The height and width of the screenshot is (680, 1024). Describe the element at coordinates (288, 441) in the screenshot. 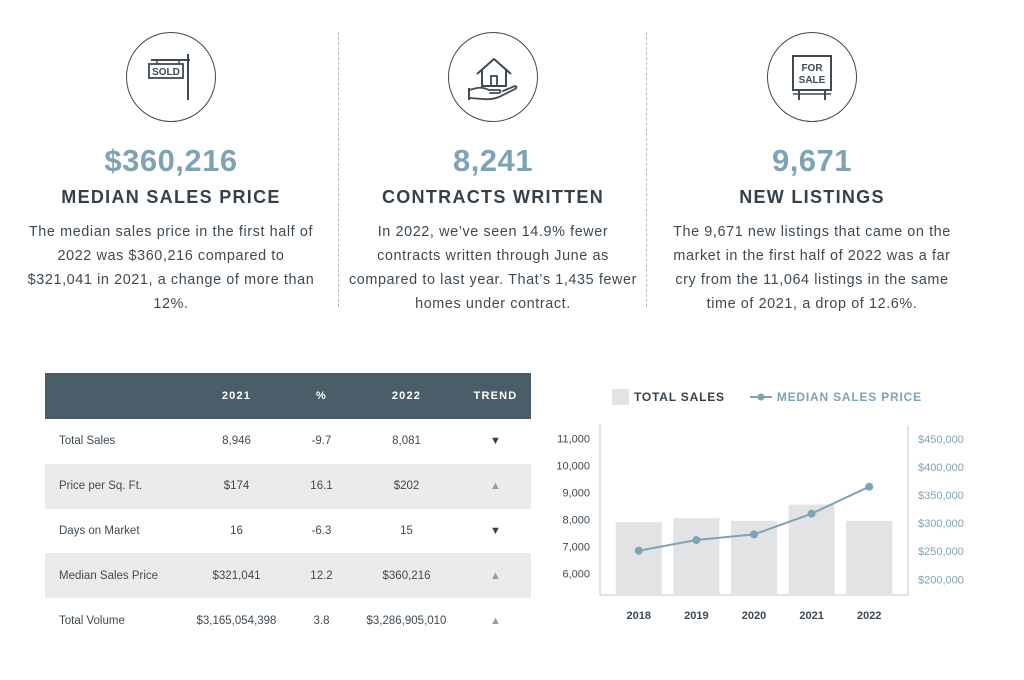

I see `table-row: Total Sales 8,946 -9.7 8,081 ▼` at that location.